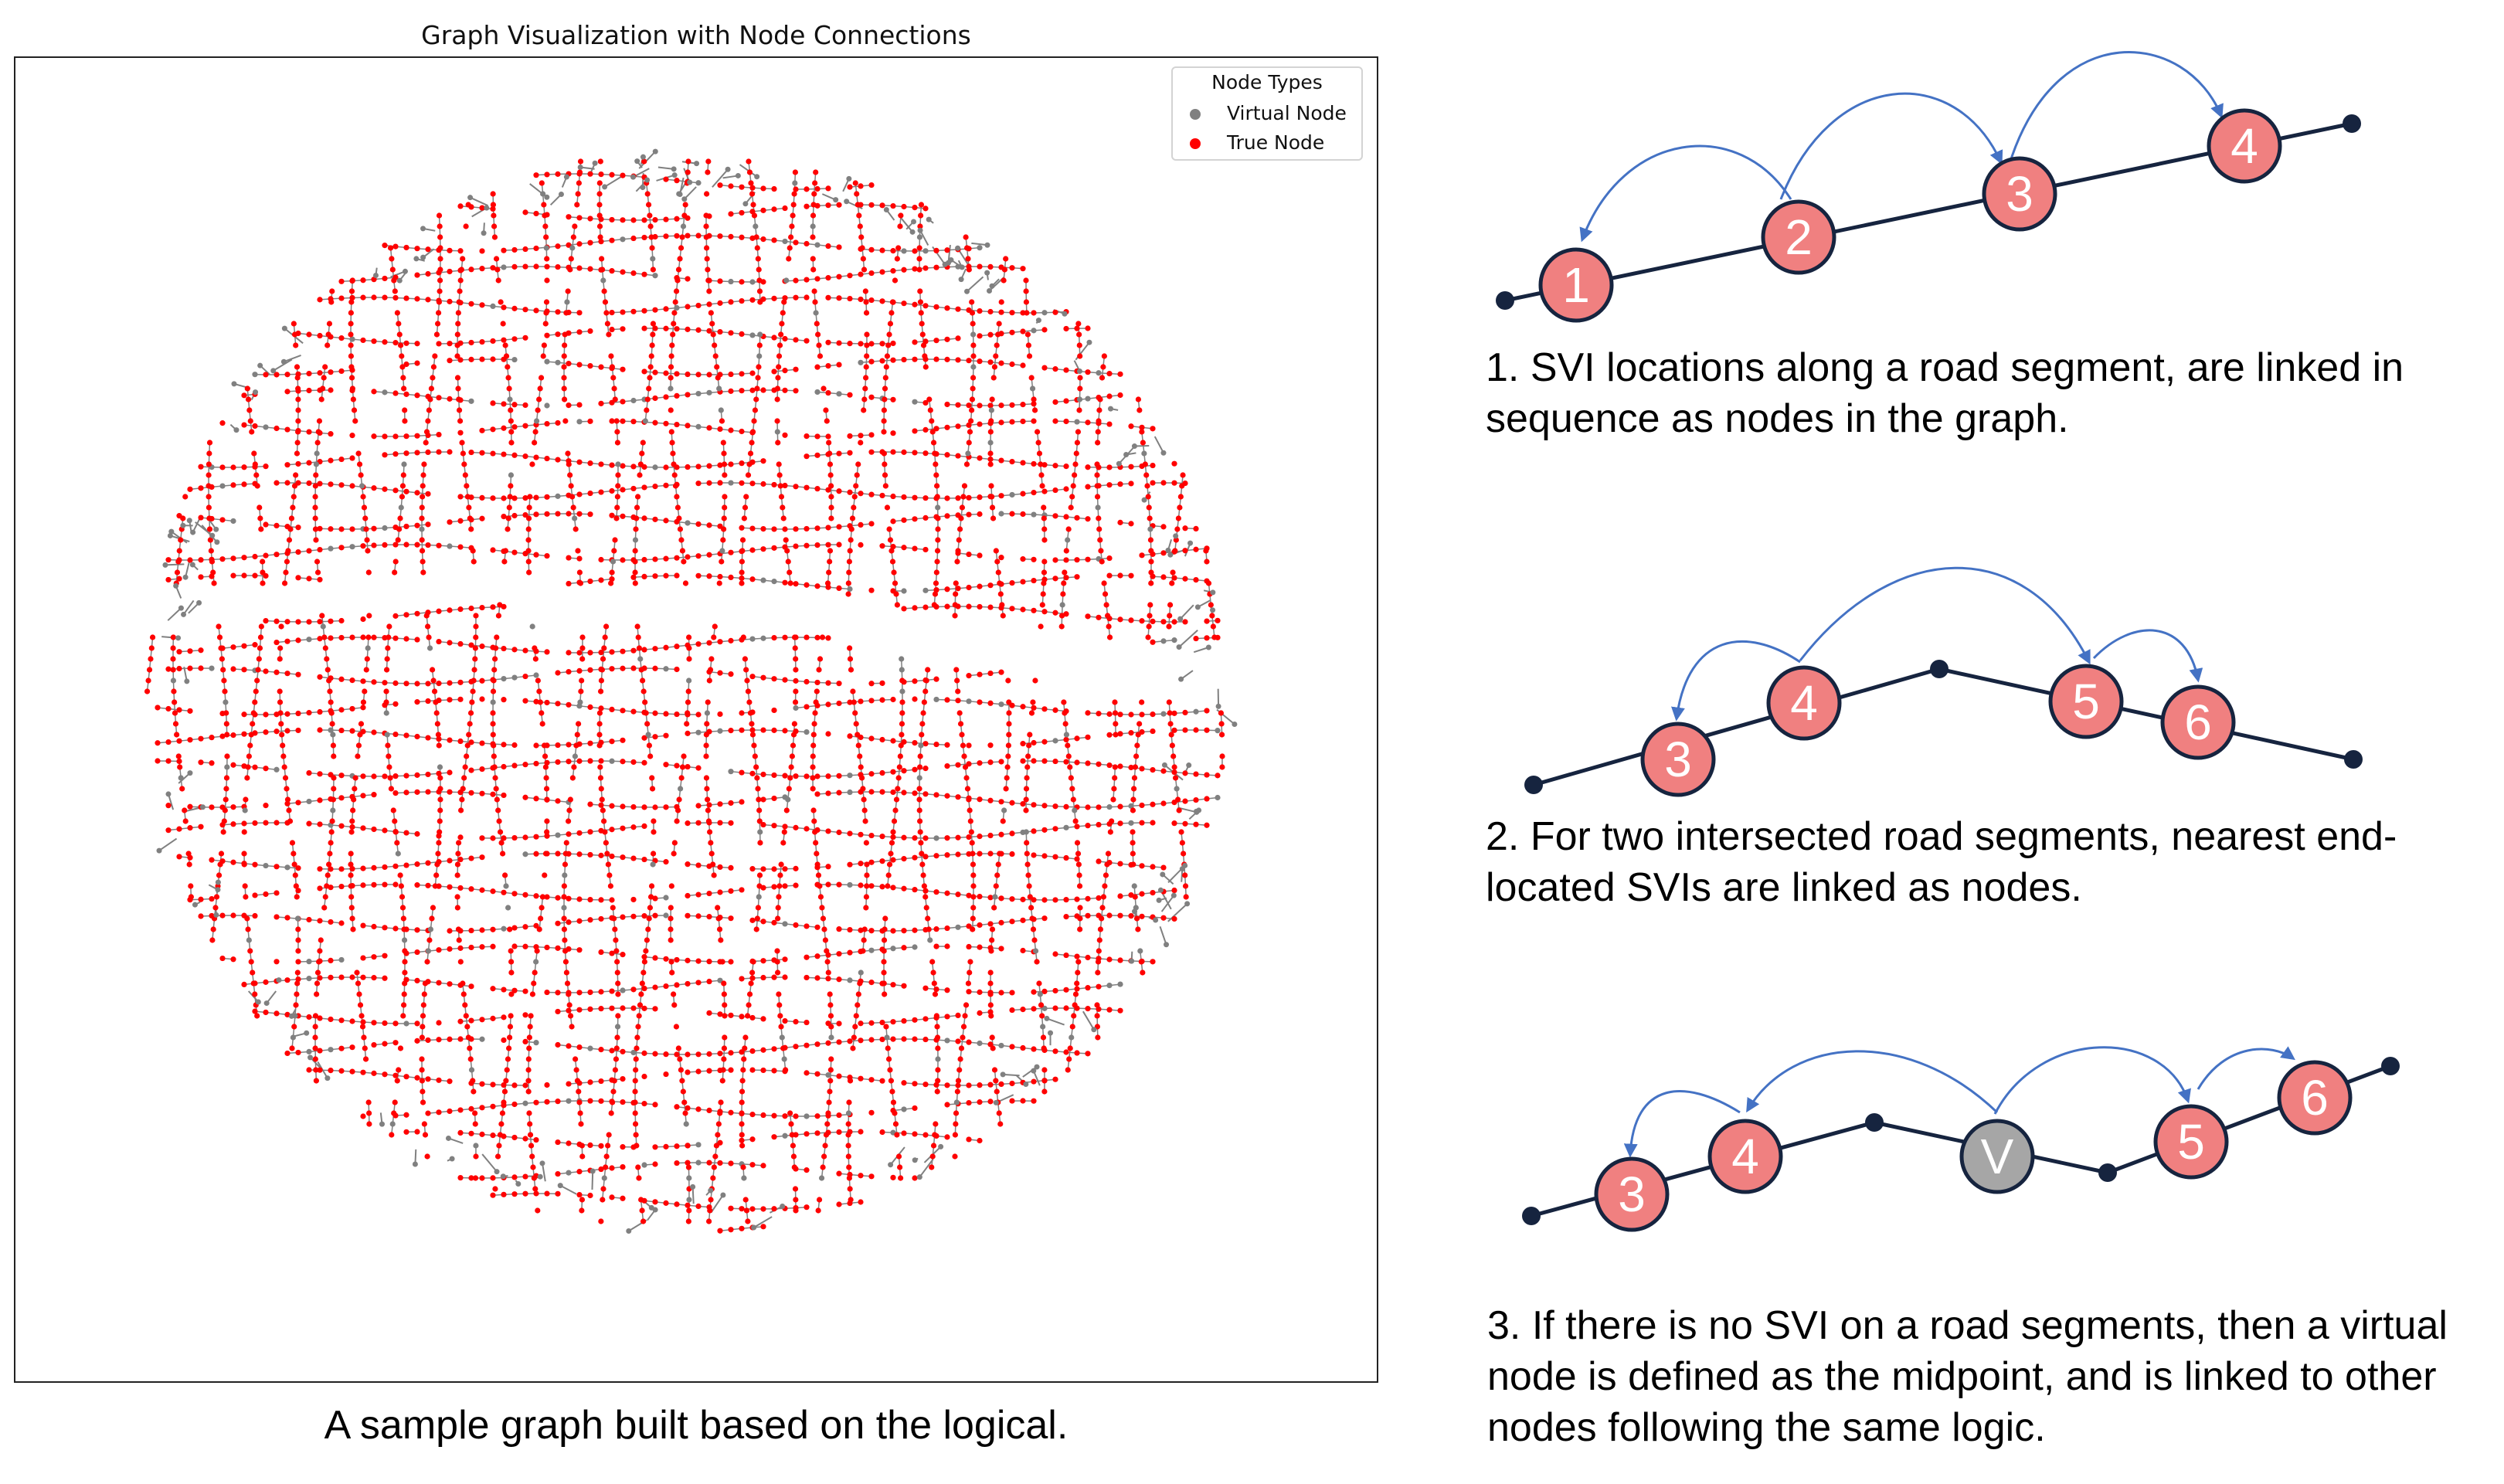 The width and height of the screenshot is (2504, 1484). I want to click on legend-item-true-node: True Node, so click(1257, 143).